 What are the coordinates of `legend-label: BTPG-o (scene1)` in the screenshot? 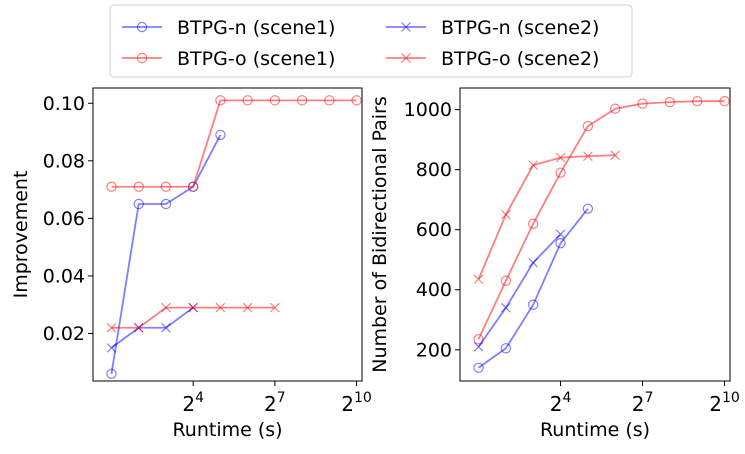 It's located at (256, 59).